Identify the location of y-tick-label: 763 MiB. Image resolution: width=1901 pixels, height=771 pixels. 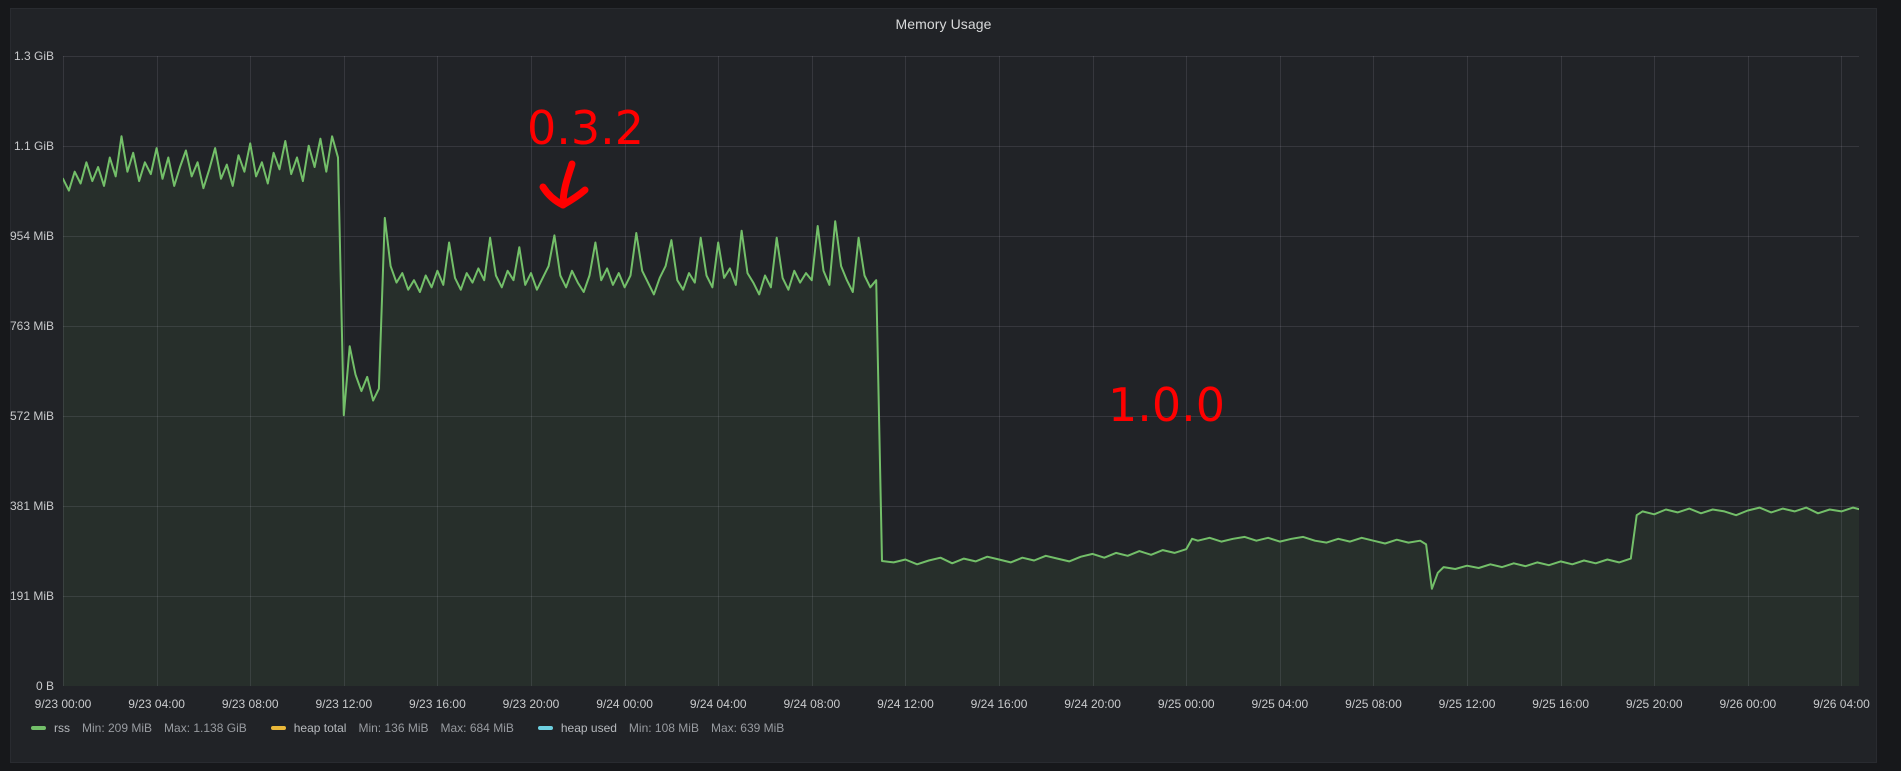
(31, 325).